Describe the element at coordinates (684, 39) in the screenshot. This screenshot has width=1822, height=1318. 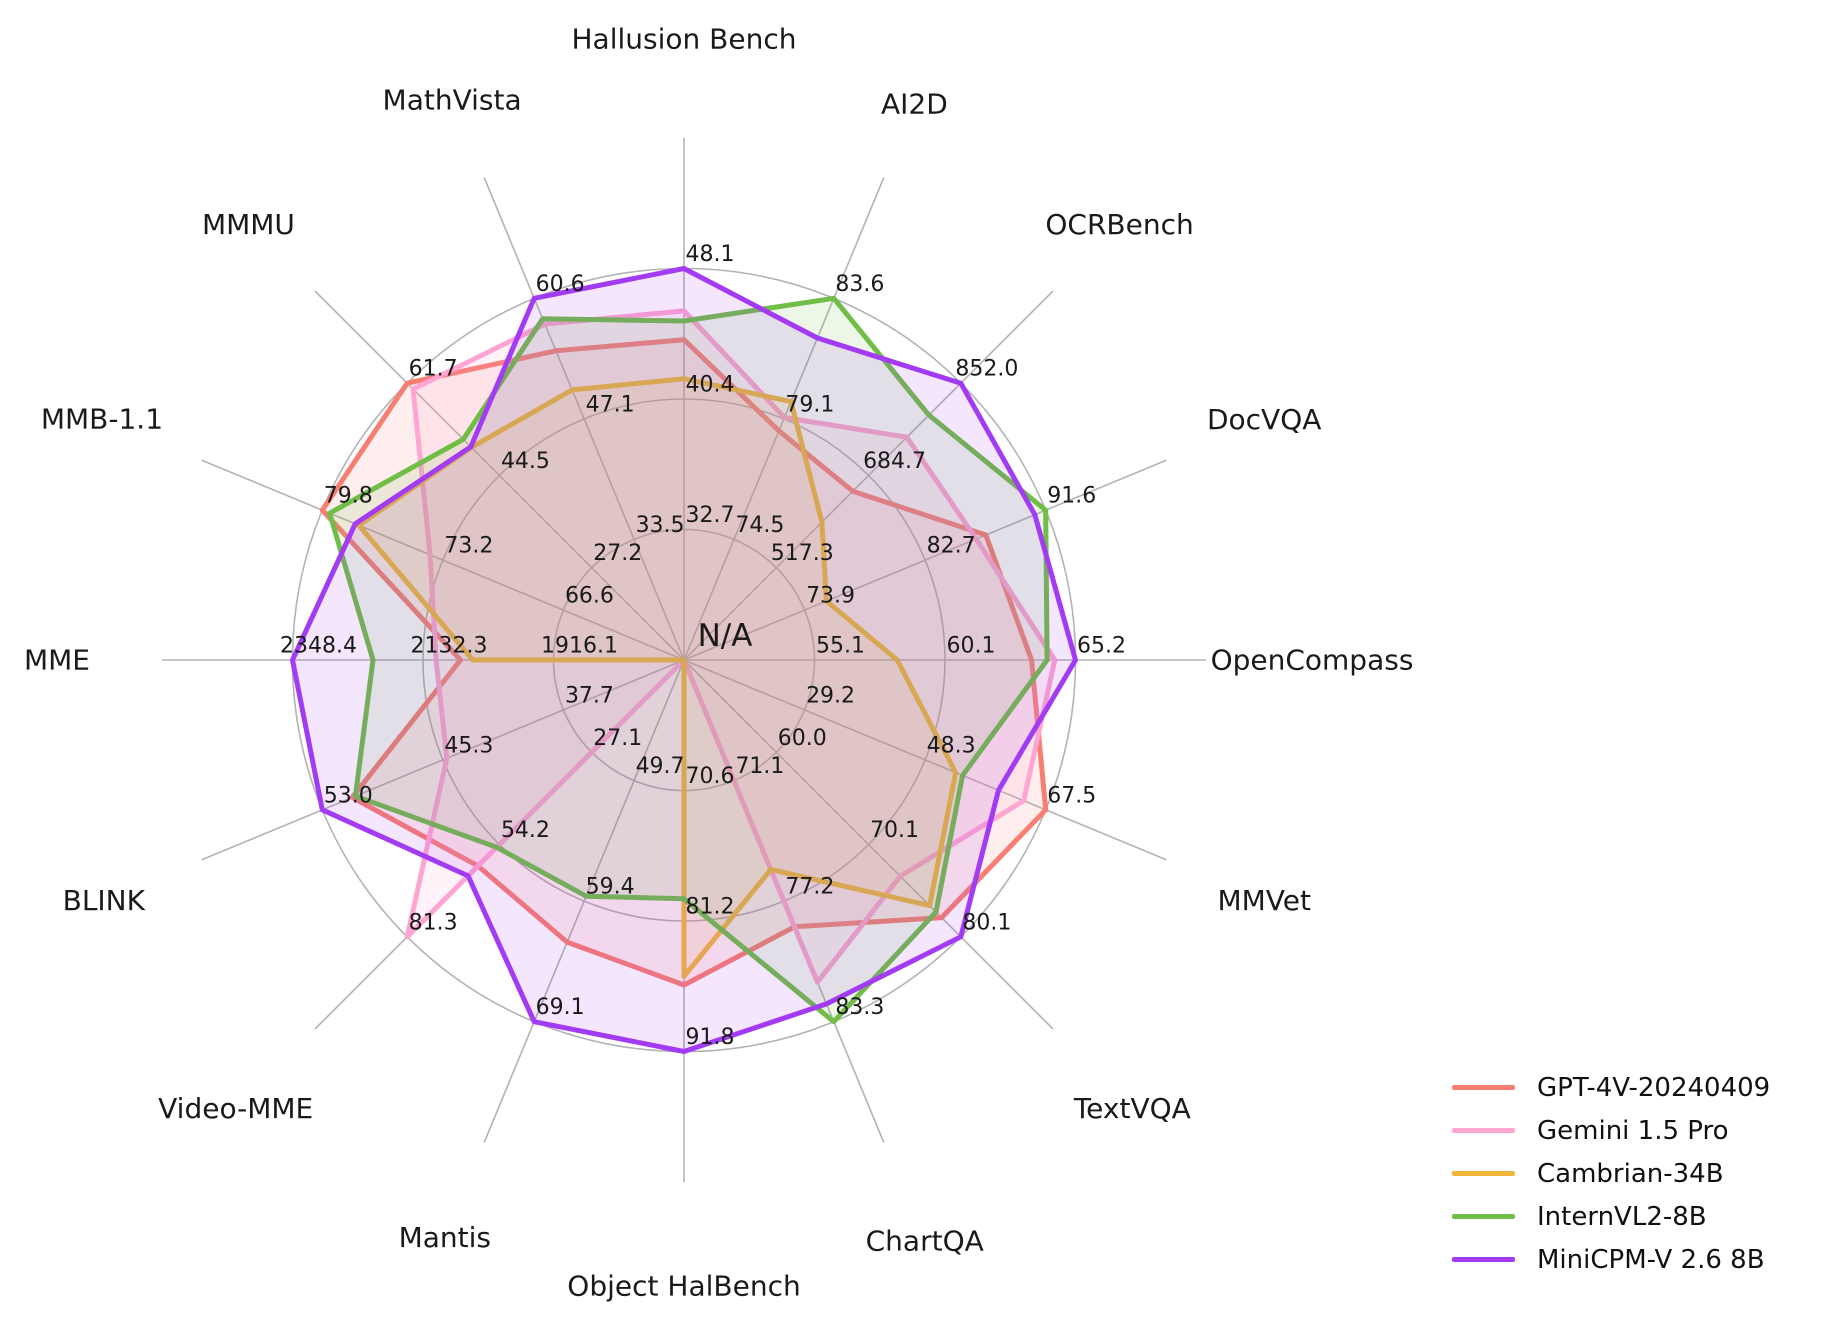
I see `axis-title-Hallusion Bench: Hallusion Bench` at that location.